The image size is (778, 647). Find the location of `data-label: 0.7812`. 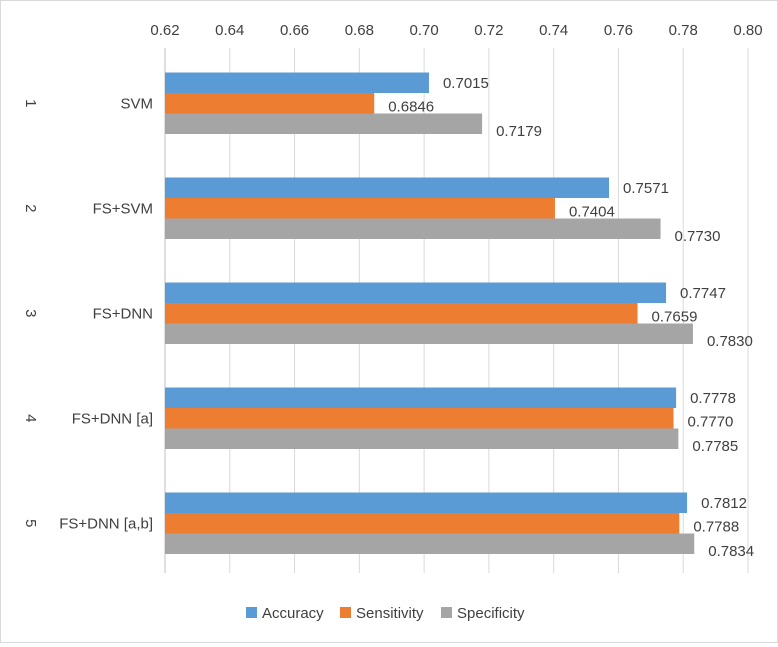

data-label: 0.7812 is located at coordinates (724, 503).